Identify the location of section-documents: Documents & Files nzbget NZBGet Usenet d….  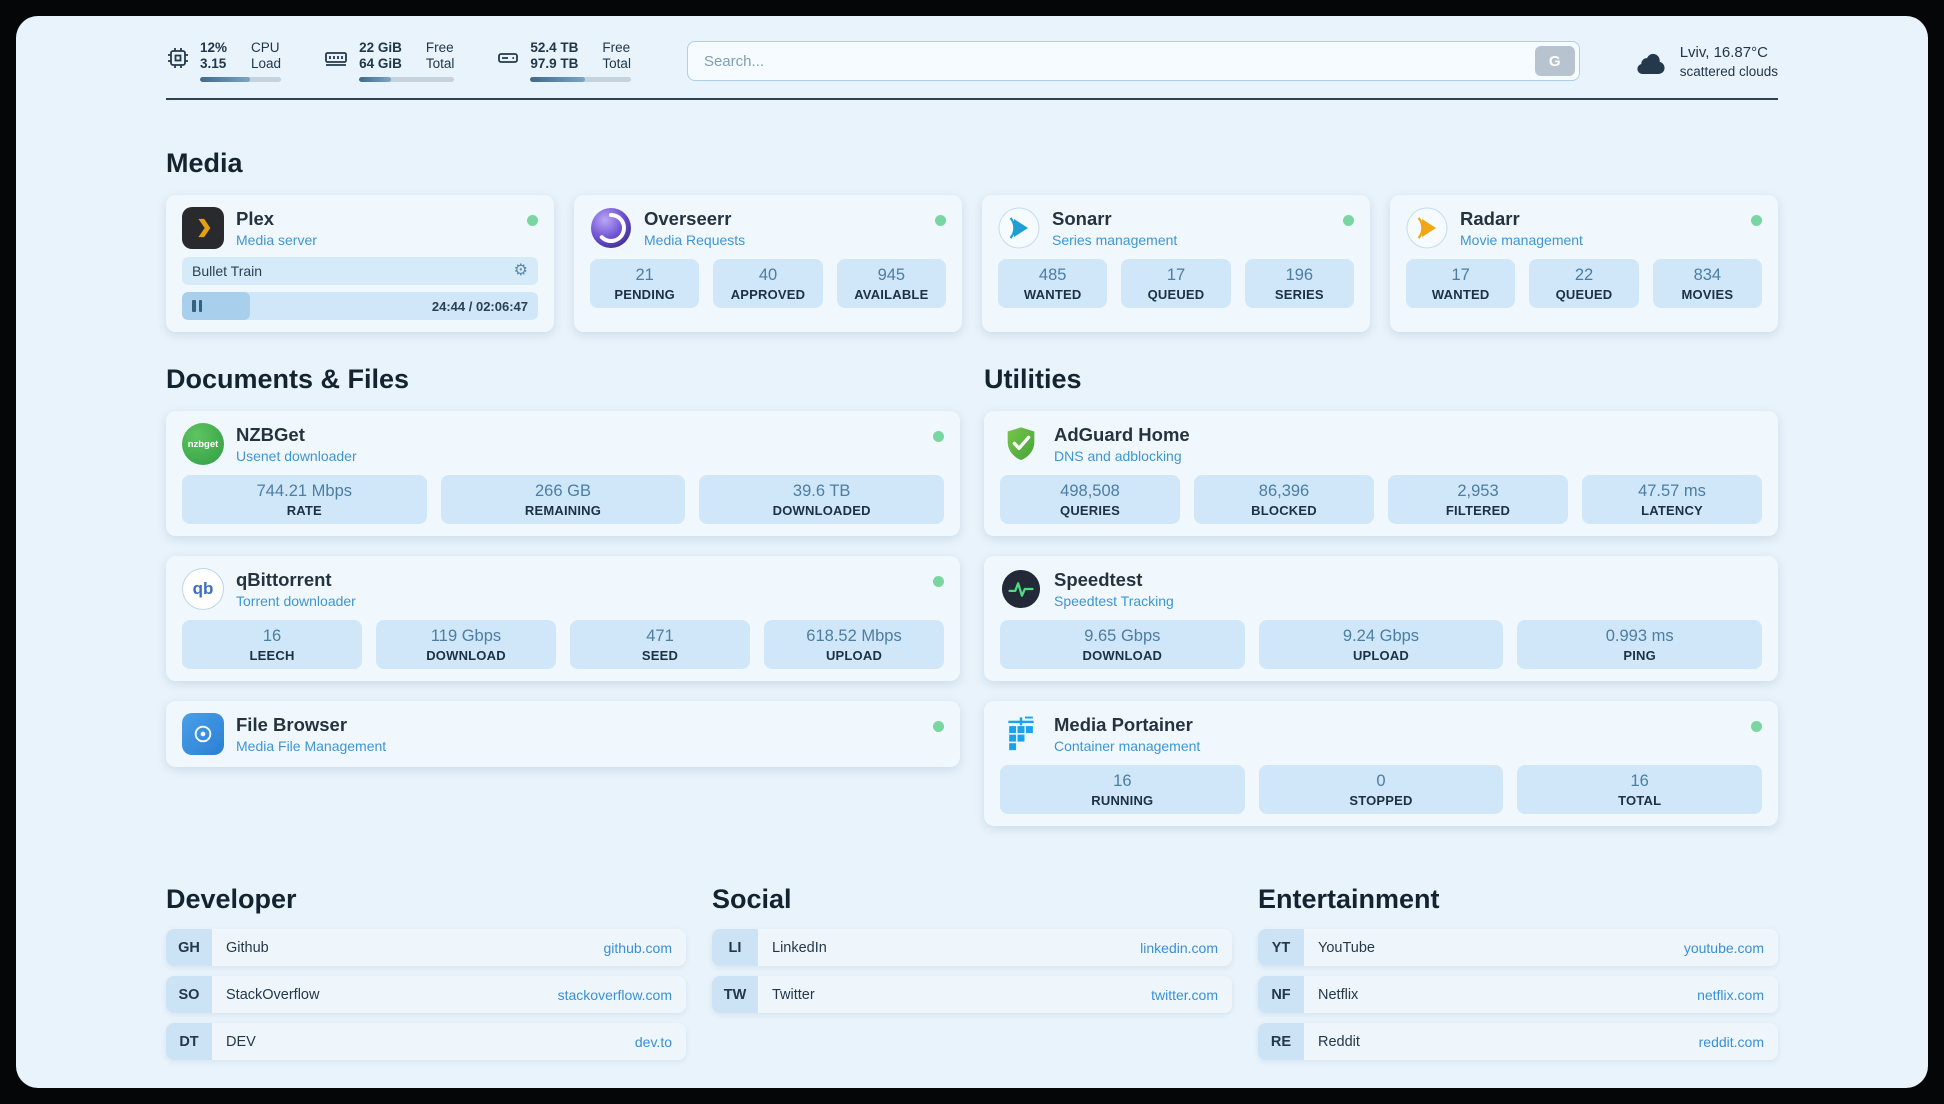
(563, 565).